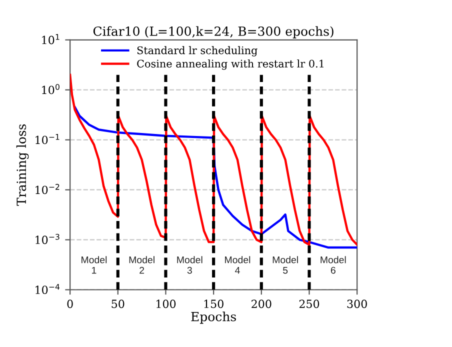 Image resolution: width=452 pixels, height=347 pixels. What do you see at coordinates (213, 32) in the screenshot?
I see `chart-title: Cifar10 (L=100,k=24, B=300 epochs)` at bounding box center [213, 32].